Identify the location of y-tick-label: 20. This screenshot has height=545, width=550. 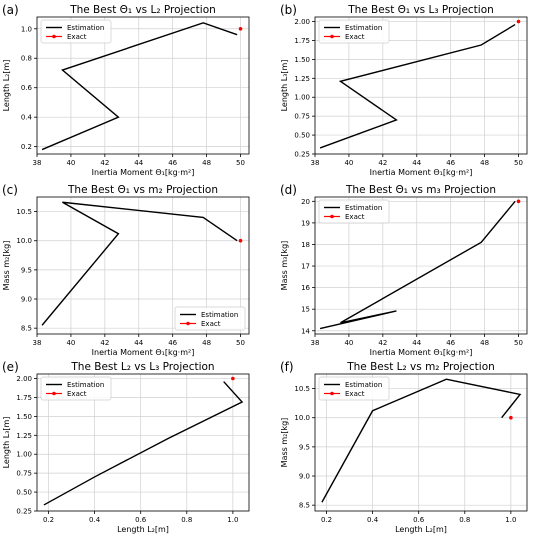
(305, 202).